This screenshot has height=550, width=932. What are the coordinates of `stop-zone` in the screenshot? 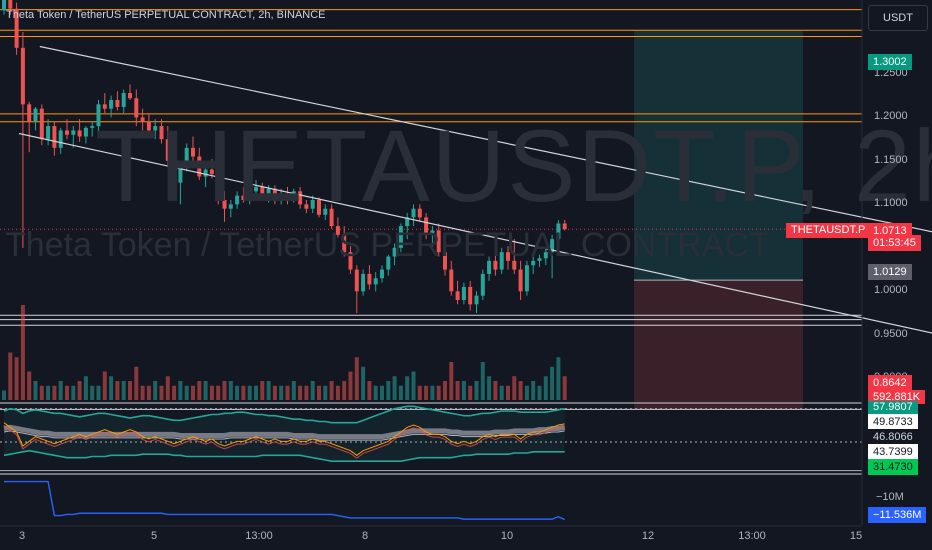 It's located at (718, 345).